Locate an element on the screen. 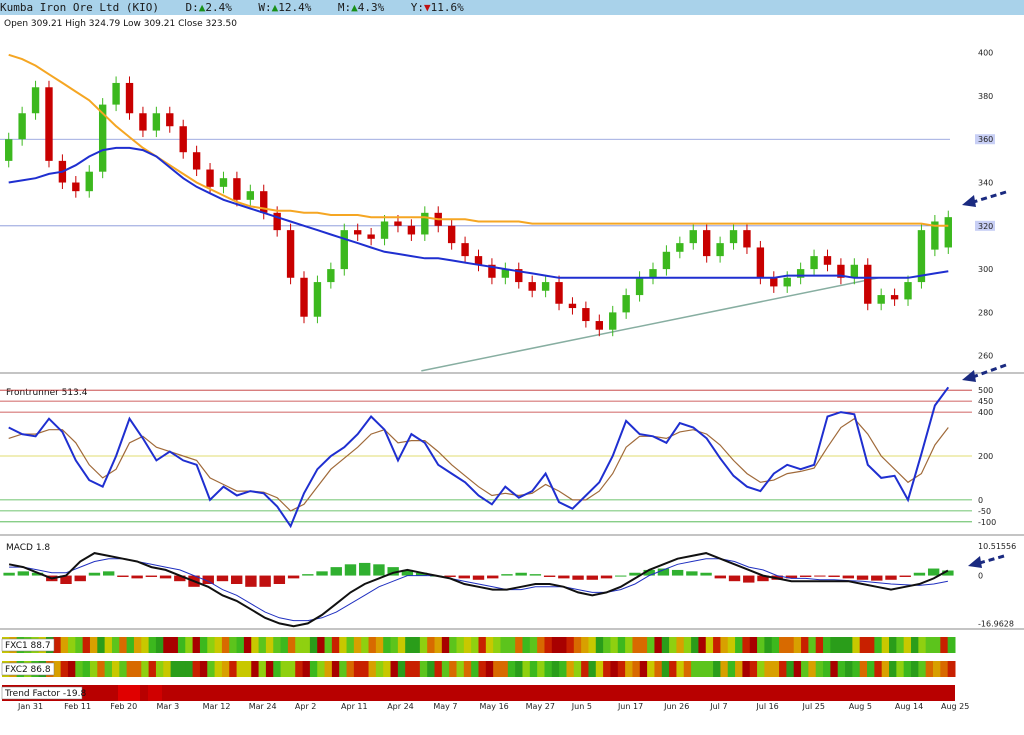  x-axis-label: Jul 25 is located at coordinates (813, 706).